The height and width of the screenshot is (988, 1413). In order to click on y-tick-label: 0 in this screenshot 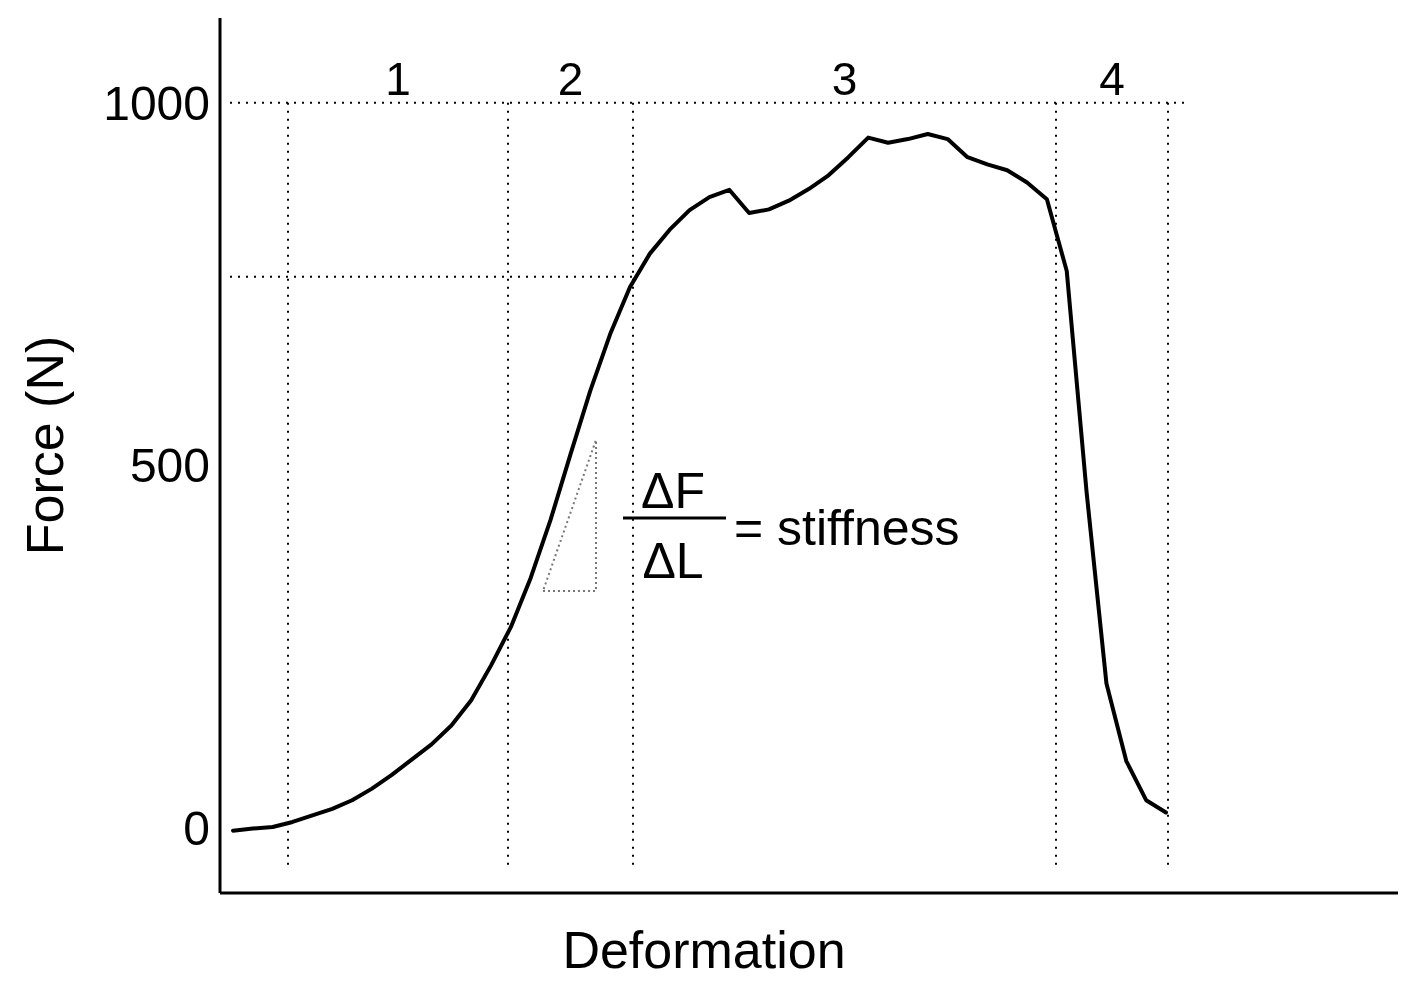, I will do `click(196, 828)`.